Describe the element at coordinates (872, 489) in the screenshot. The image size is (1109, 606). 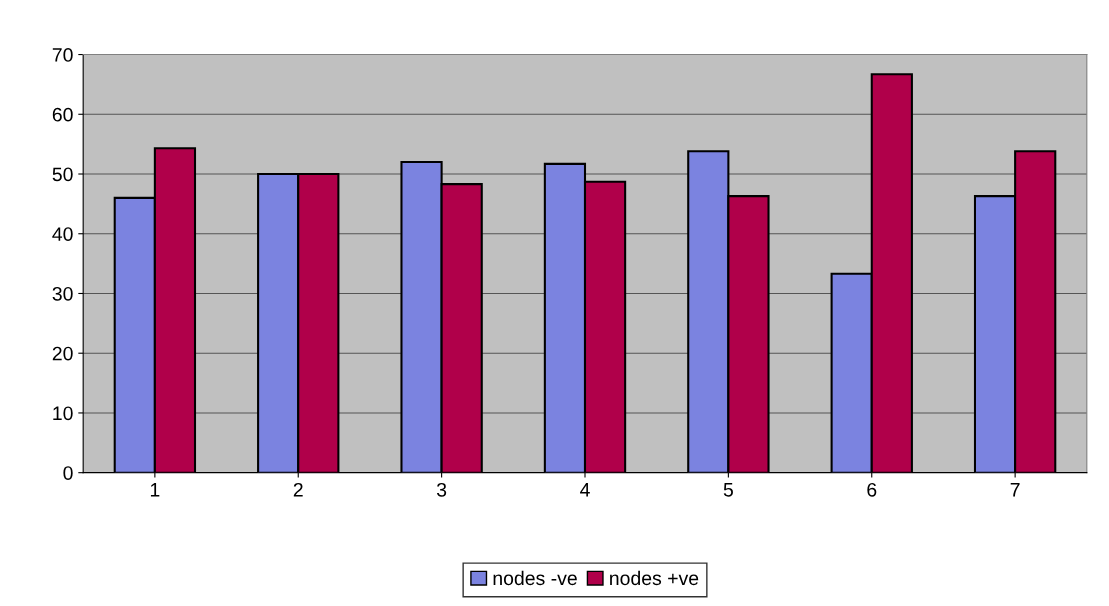
I see `x-tick-label: 6` at that location.